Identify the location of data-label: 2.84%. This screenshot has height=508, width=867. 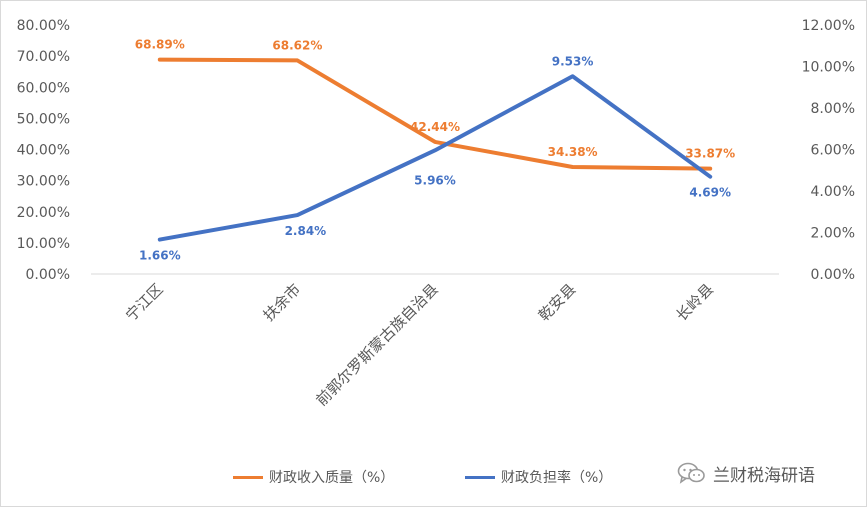
(306, 231).